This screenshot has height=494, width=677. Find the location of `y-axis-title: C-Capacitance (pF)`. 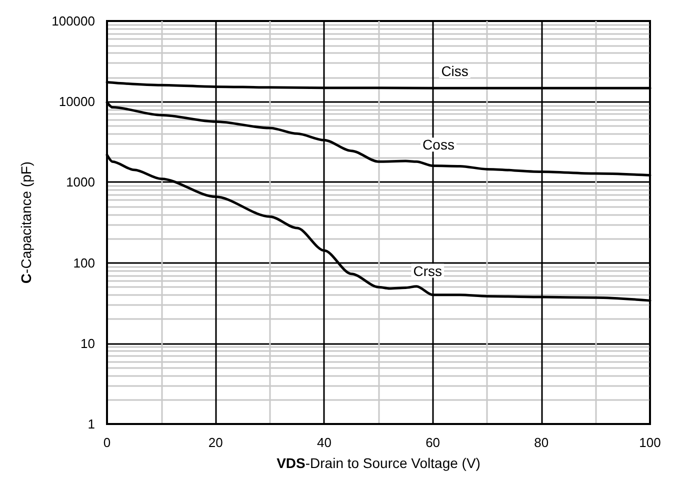

y-axis-title: C-Capacitance (pF) is located at coordinates (26, 222).